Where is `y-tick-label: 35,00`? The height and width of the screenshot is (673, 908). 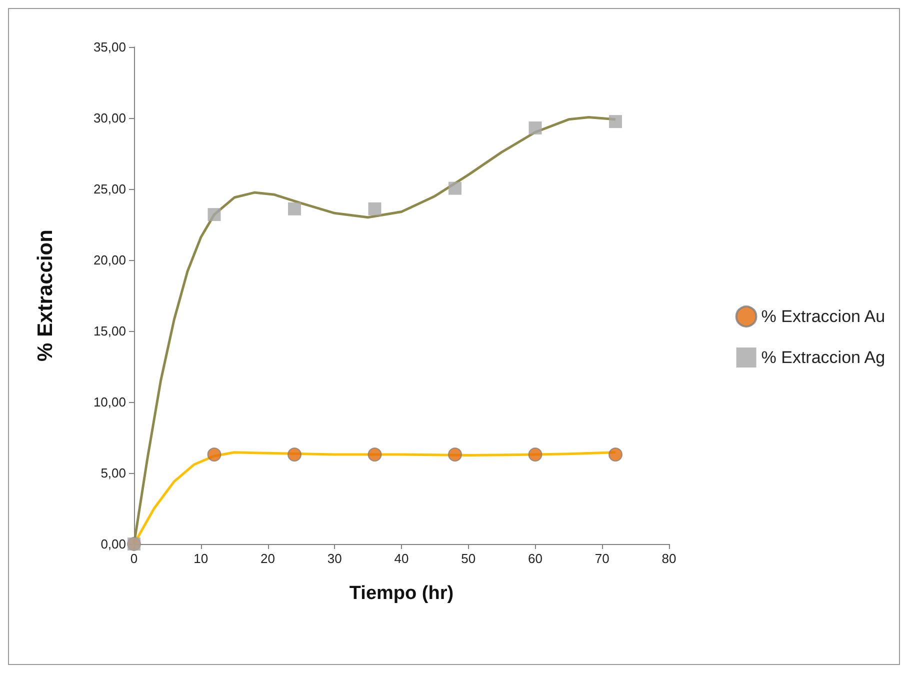
y-tick-label: 35,00 is located at coordinates (109, 47).